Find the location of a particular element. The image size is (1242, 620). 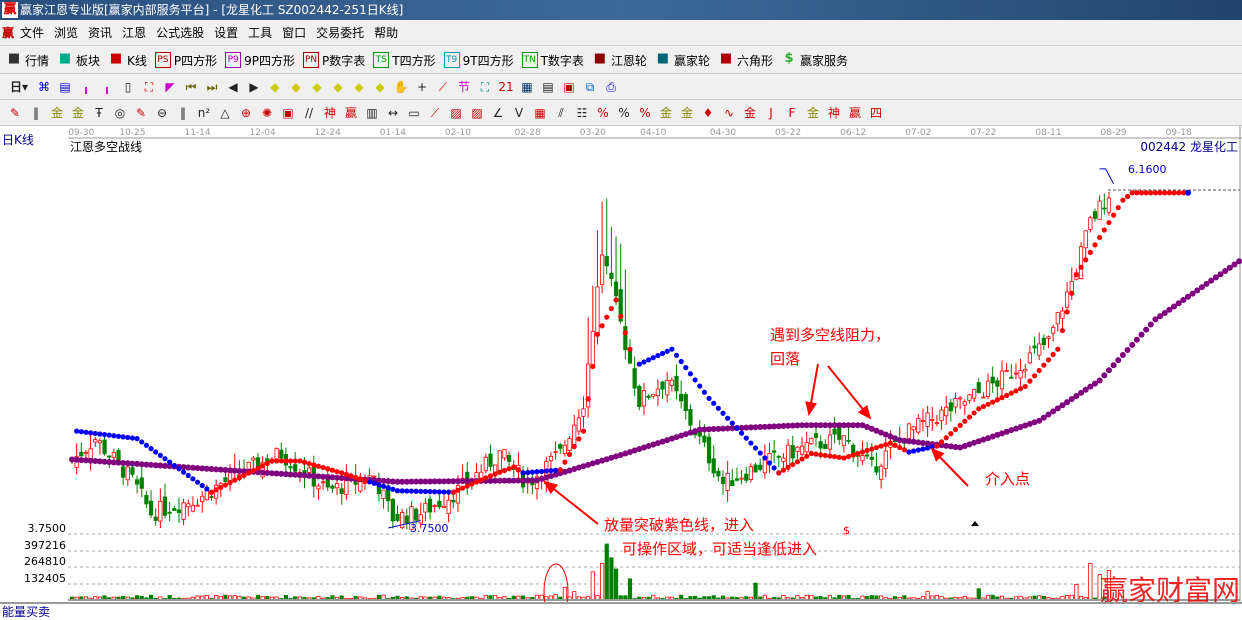

v-icon: V is located at coordinates (519, 112).